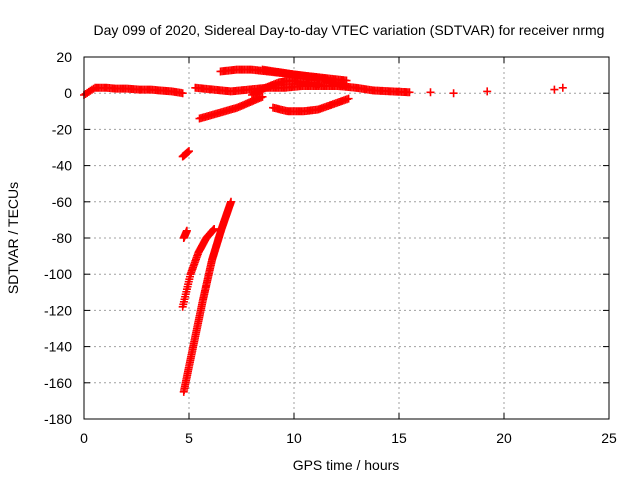 Image resolution: width=640 pixels, height=480 pixels. Describe the element at coordinates (68, 93) in the screenshot. I see `y-tick-label: 0` at that location.